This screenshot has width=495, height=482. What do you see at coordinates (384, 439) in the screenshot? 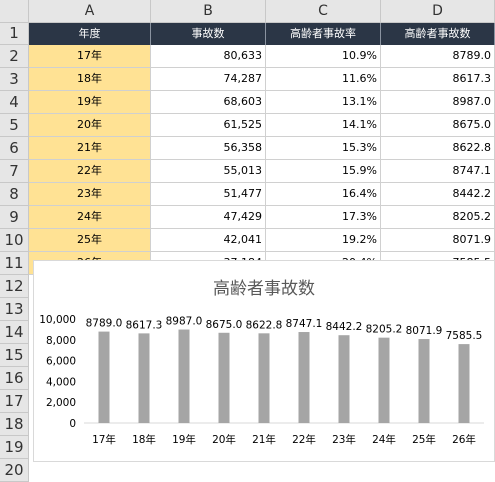
I see `x-tick-label: 24年` at bounding box center [384, 439].